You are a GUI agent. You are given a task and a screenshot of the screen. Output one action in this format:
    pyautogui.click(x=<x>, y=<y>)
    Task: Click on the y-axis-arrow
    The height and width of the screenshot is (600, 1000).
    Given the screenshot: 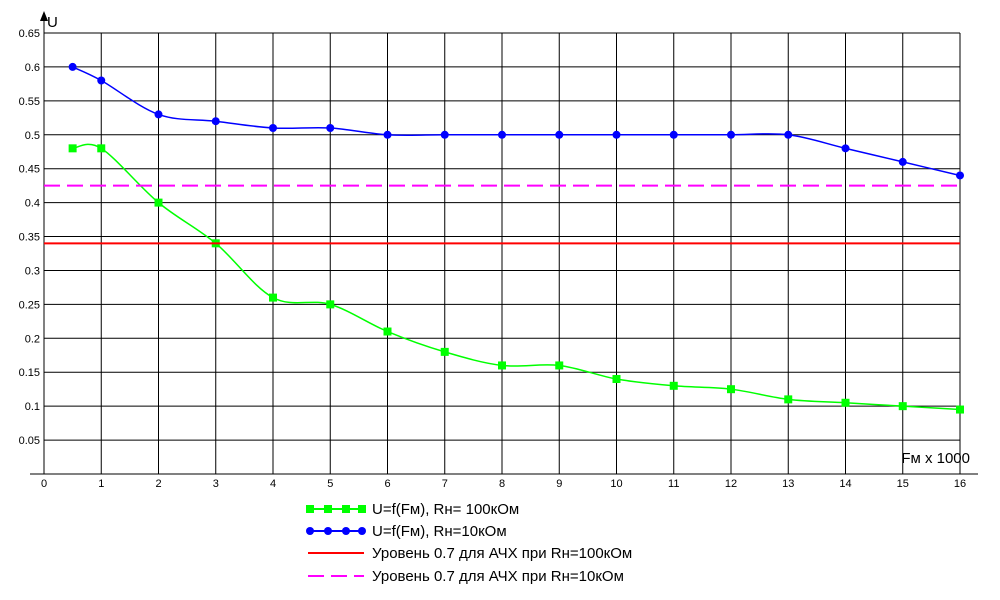 What is the action you would take?
    pyautogui.click(x=44, y=16)
    